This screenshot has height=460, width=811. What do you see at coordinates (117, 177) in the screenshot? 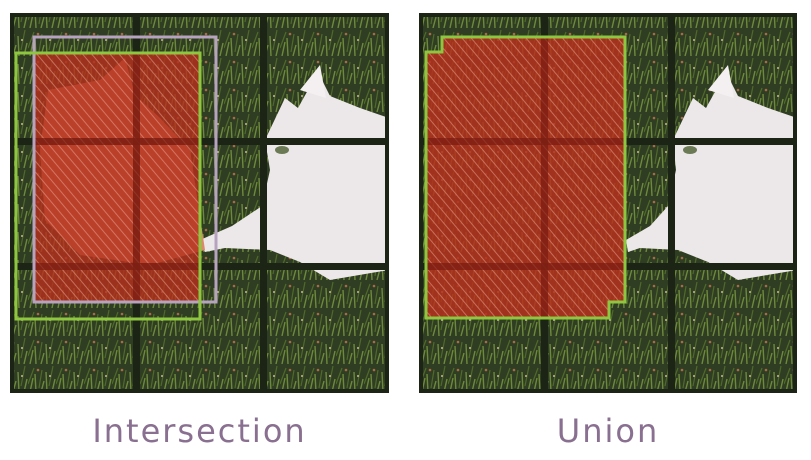
I see `intersection-region` at bounding box center [117, 177].